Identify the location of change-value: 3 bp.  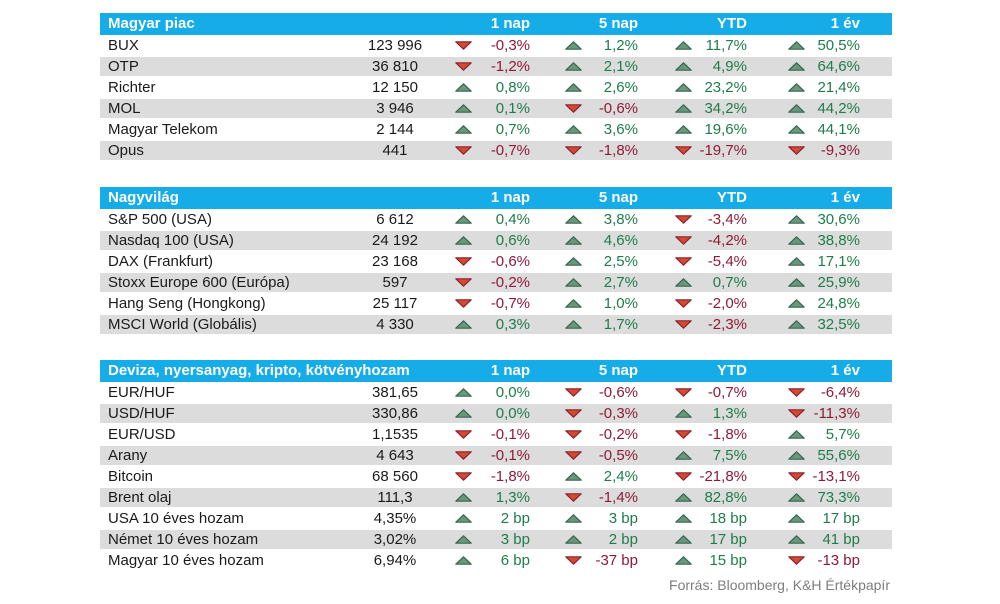
(623, 518).